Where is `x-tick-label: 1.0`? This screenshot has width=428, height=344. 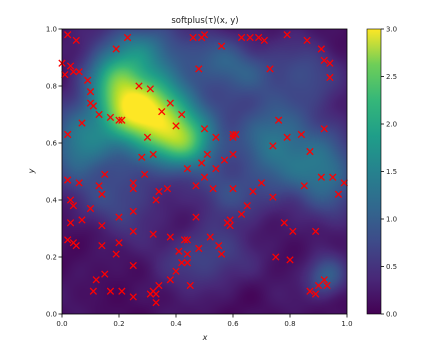 x-tick-label: 1.0 is located at coordinates (346, 324).